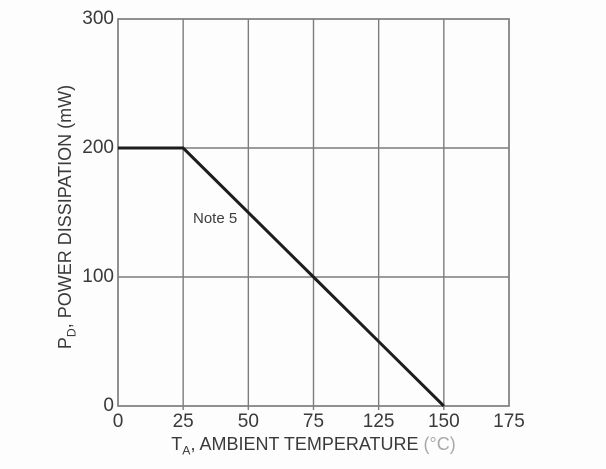 The width and height of the screenshot is (606, 469). What do you see at coordinates (65, 206) in the screenshot?
I see `y-axis-title-text: , POWER DISSIPATION (mW)` at bounding box center [65, 206].